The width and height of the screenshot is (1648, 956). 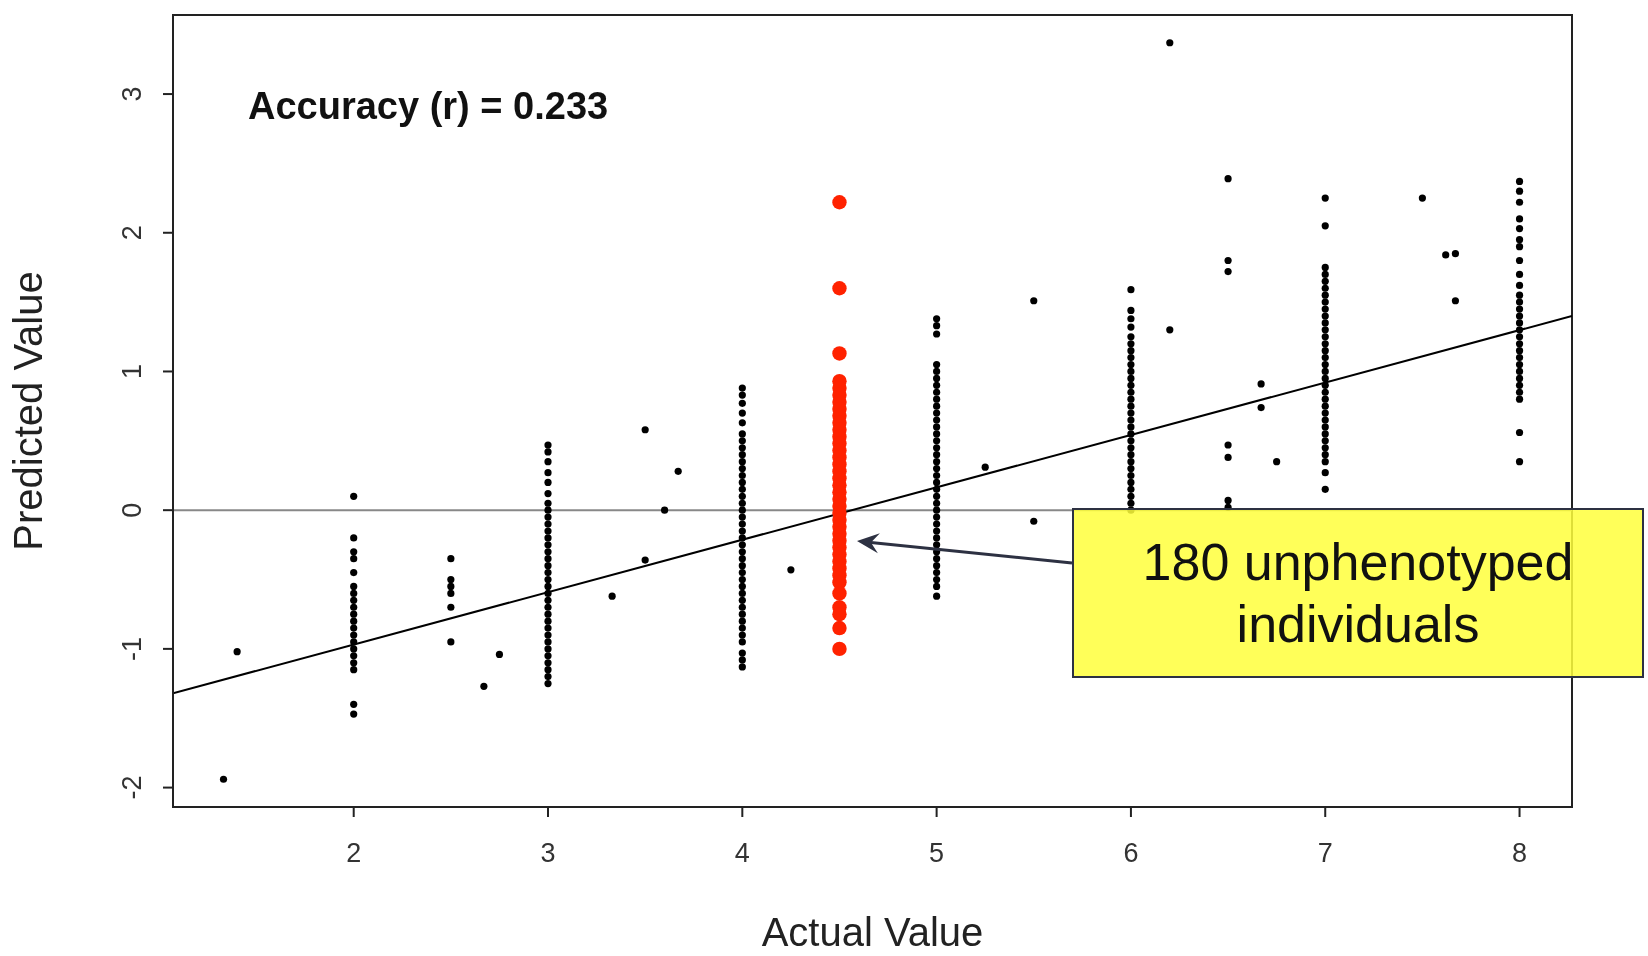 What do you see at coordinates (28, 411) in the screenshot?
I see `y-axis-title: Predicted Value` at bounding box center [28, 411].